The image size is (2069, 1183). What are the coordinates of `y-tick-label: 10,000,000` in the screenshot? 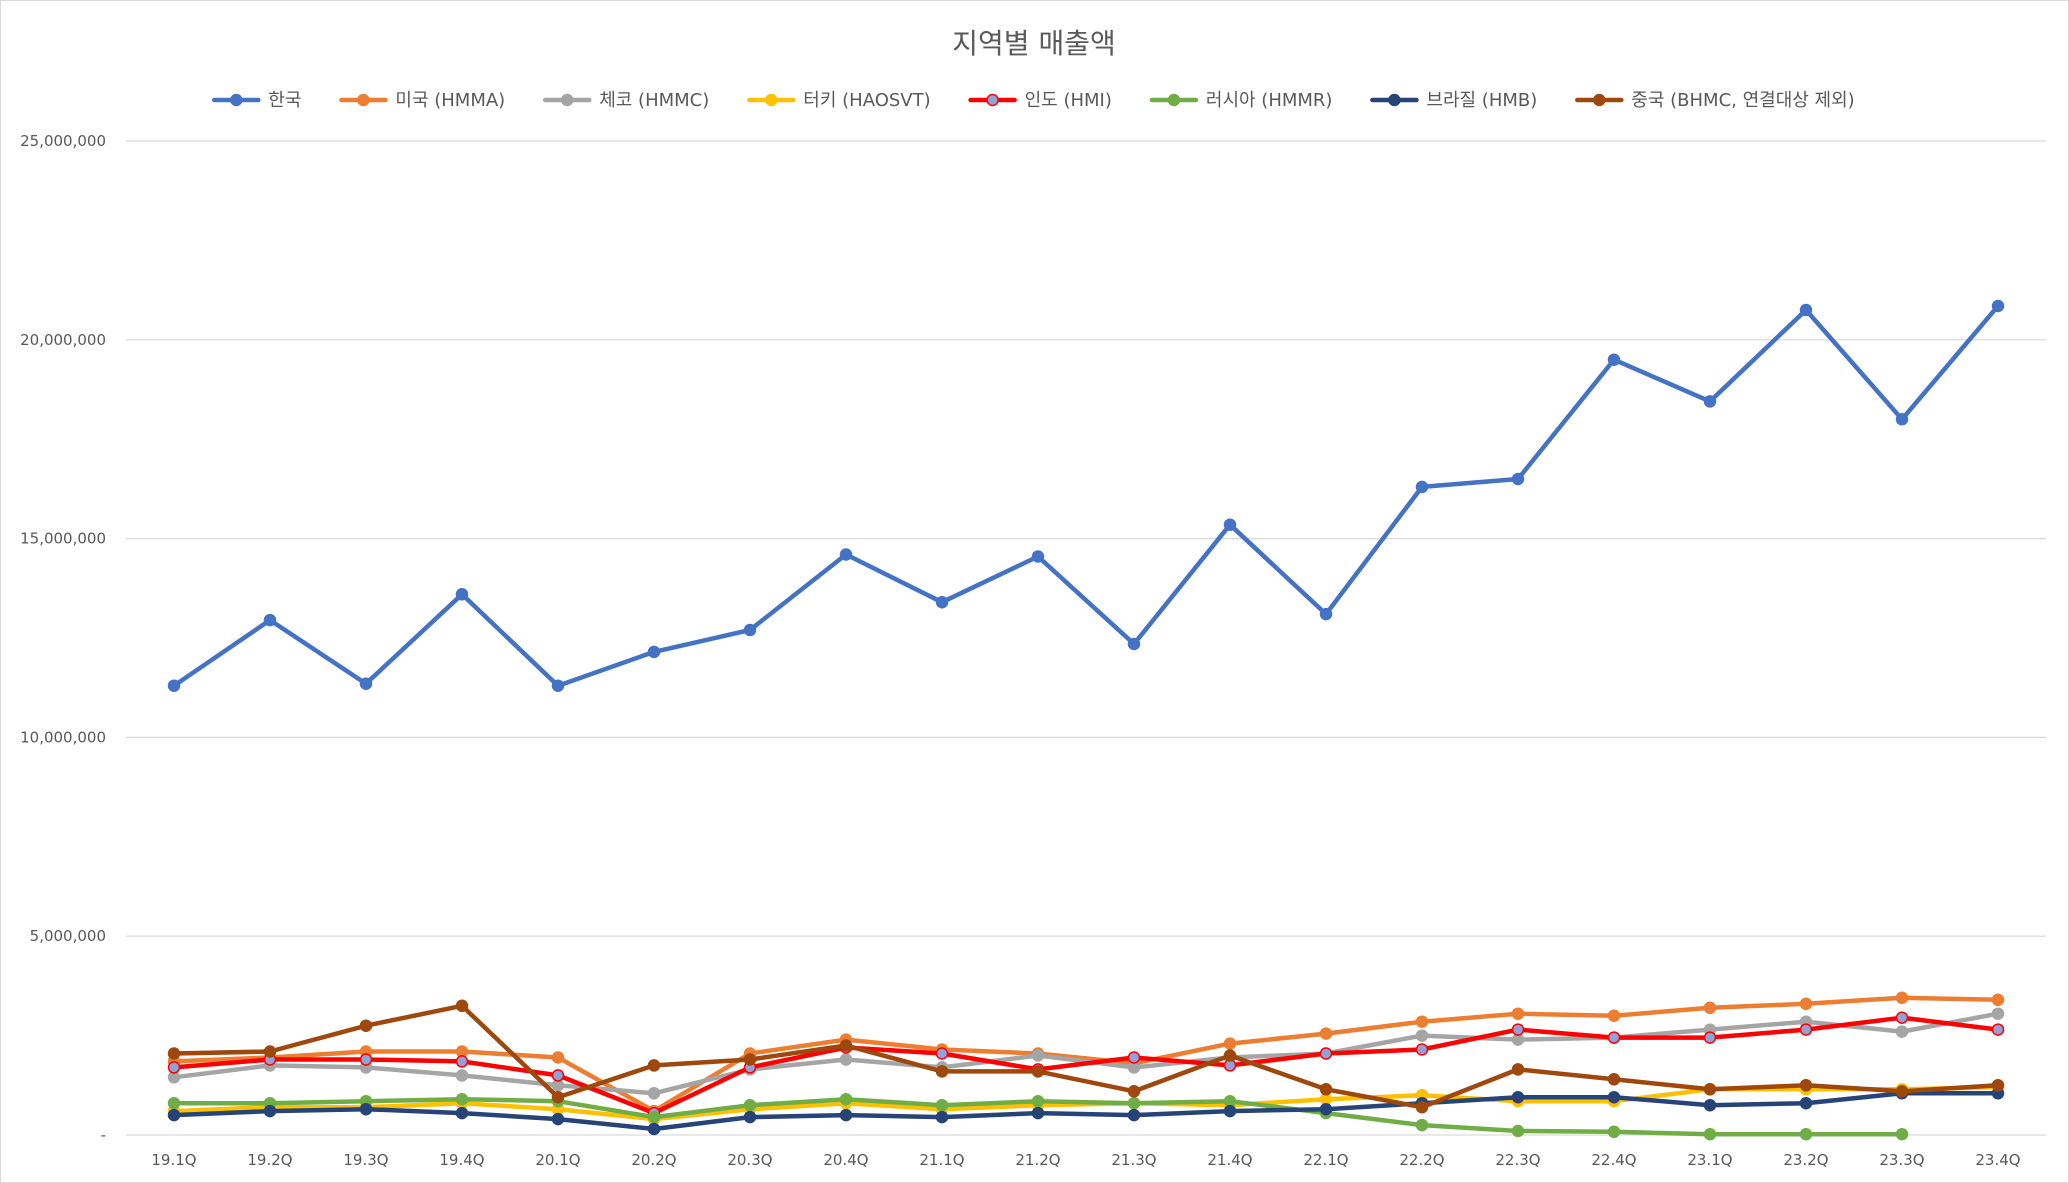 It's located at (63, 737).